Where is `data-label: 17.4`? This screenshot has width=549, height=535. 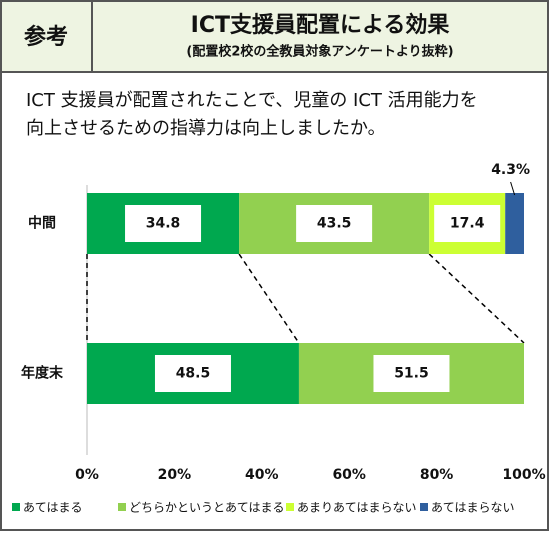 data-label: 17.4 is located at coordinates (467, 224).